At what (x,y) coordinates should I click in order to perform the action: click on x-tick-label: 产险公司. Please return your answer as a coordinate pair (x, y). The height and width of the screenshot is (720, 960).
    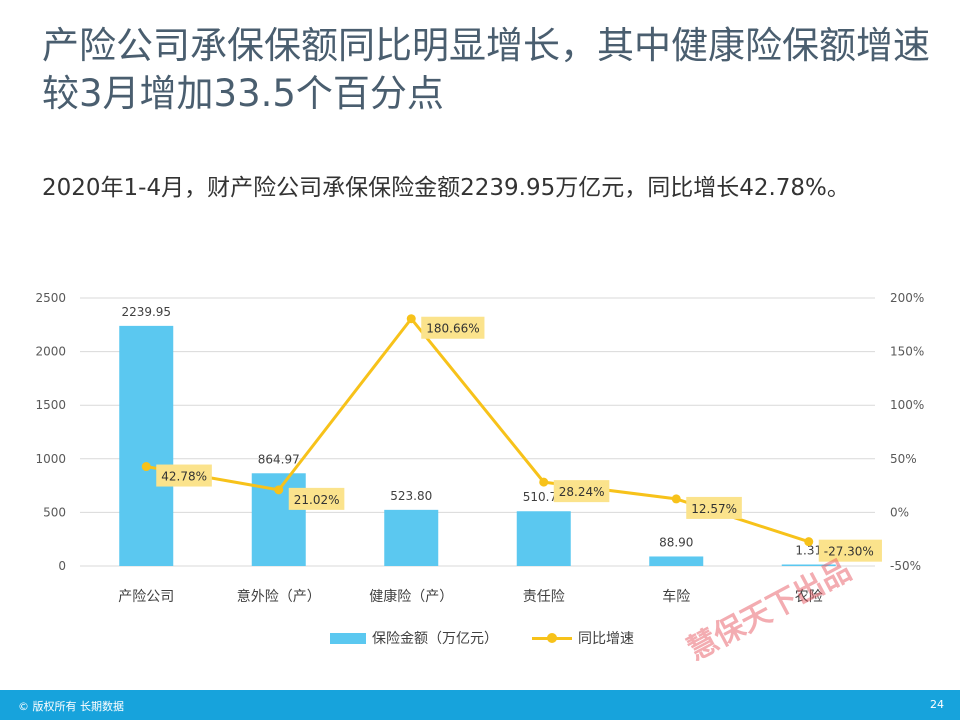
    Looking at the image, I should click on (146, 597).